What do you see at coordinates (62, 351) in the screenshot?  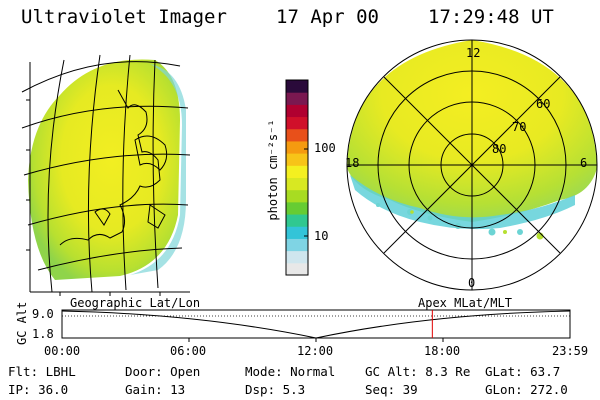 I see `time-tick-0000: 00:00` at bounding box center [62, 351].